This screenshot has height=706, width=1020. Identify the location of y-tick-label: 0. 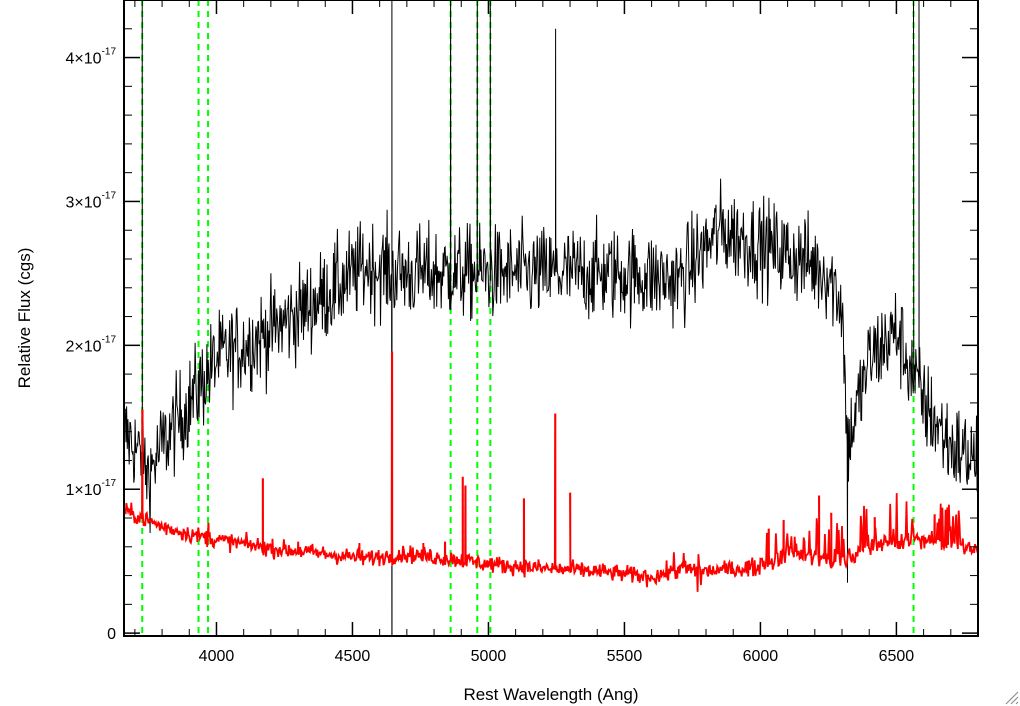
(111, 634).